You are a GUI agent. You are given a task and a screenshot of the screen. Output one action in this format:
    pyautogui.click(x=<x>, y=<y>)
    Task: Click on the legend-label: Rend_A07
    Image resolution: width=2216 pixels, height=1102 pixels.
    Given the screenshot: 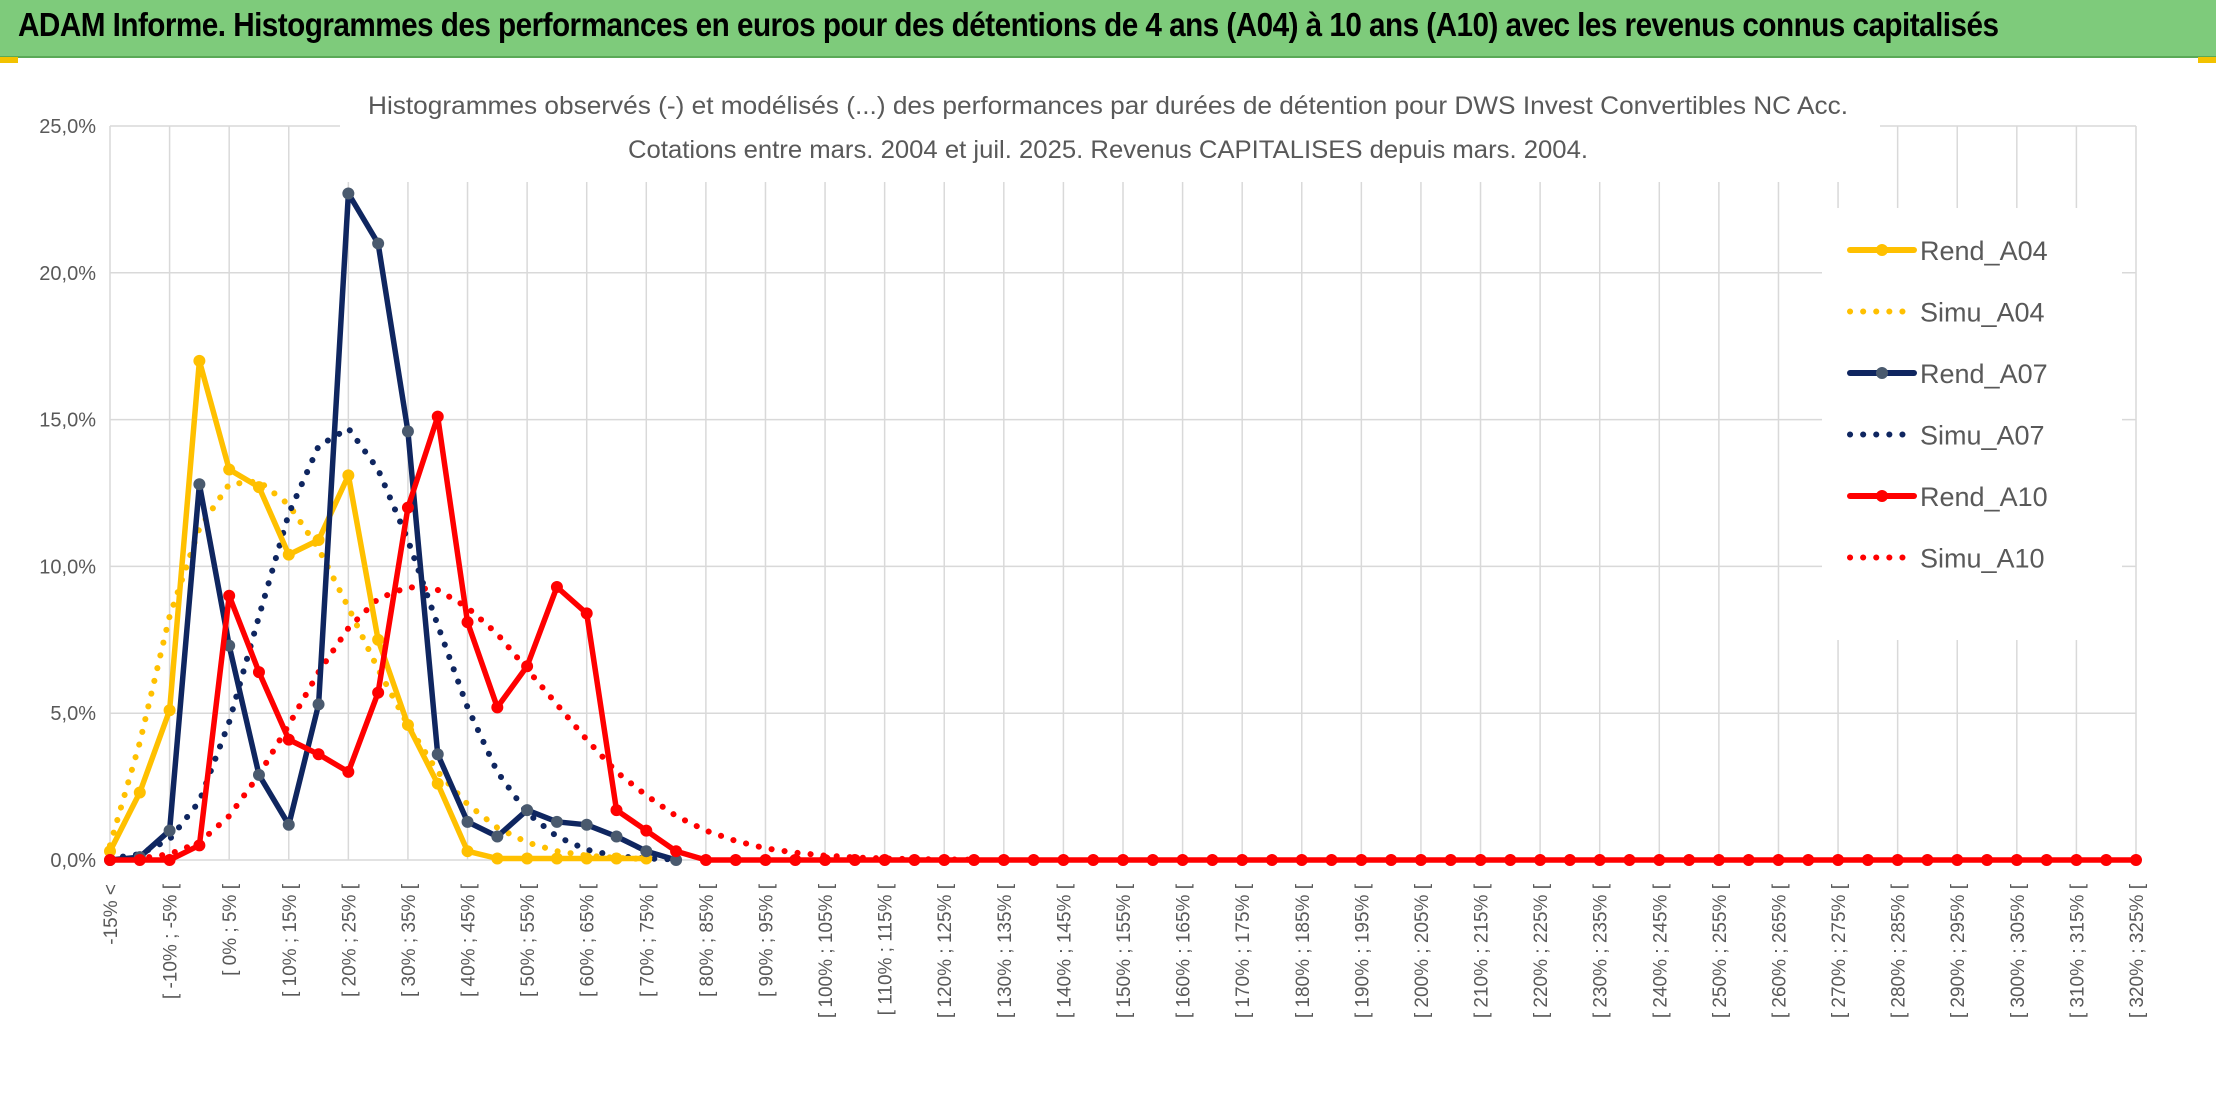 What is the action you would take?
    pyautogui.click(x=1984, y=374)
    